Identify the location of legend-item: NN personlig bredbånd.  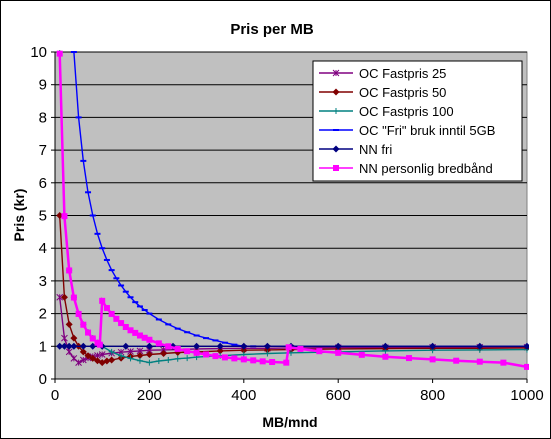
(406, 168).